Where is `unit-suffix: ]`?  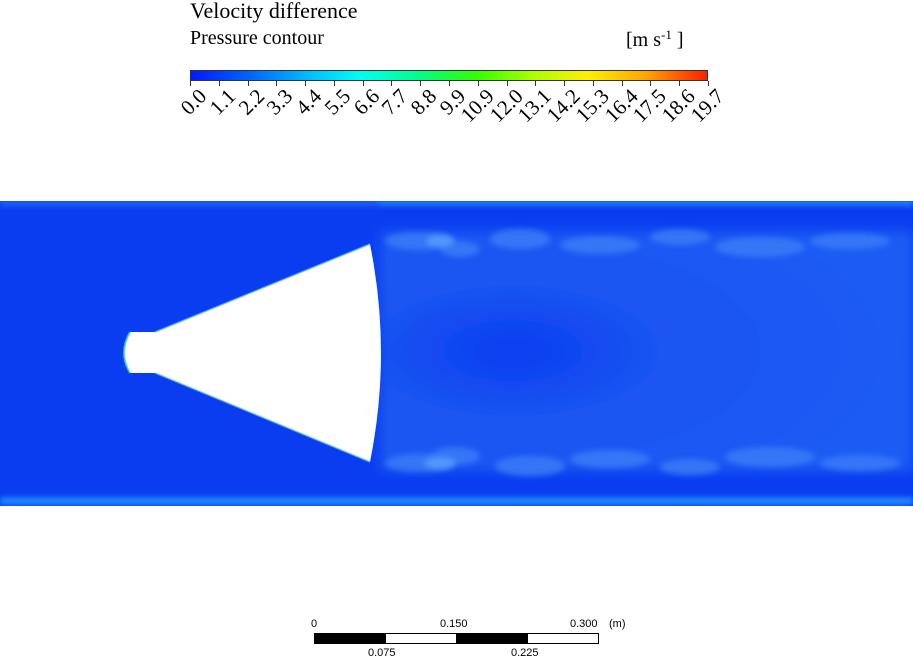 unit-suffix: ] is located at coordinates (677, 40).